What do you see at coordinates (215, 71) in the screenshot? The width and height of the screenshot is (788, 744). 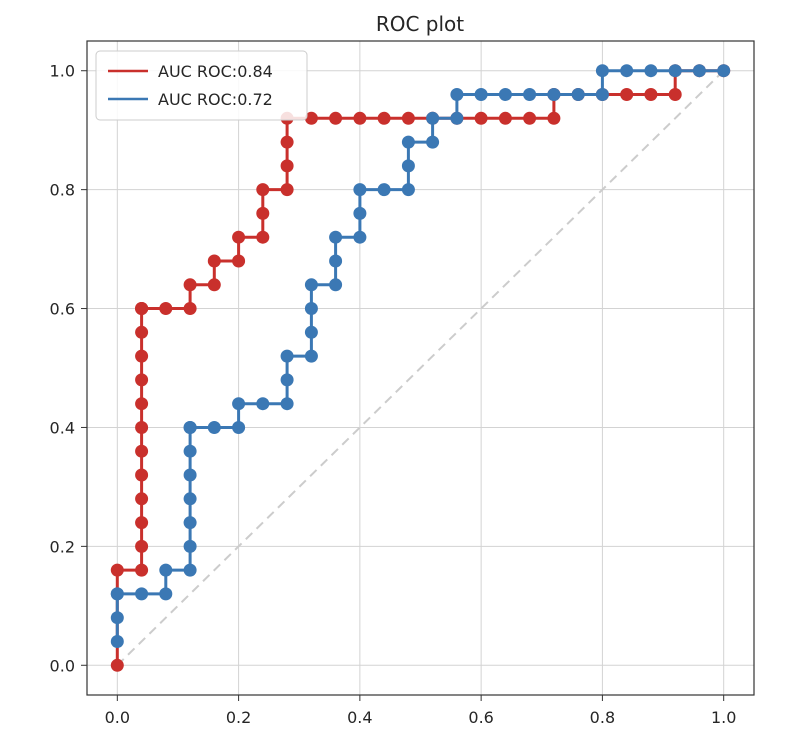 I see `legend-label-series-1: AUC ROC:0.84` at bounding box center [215, 71].